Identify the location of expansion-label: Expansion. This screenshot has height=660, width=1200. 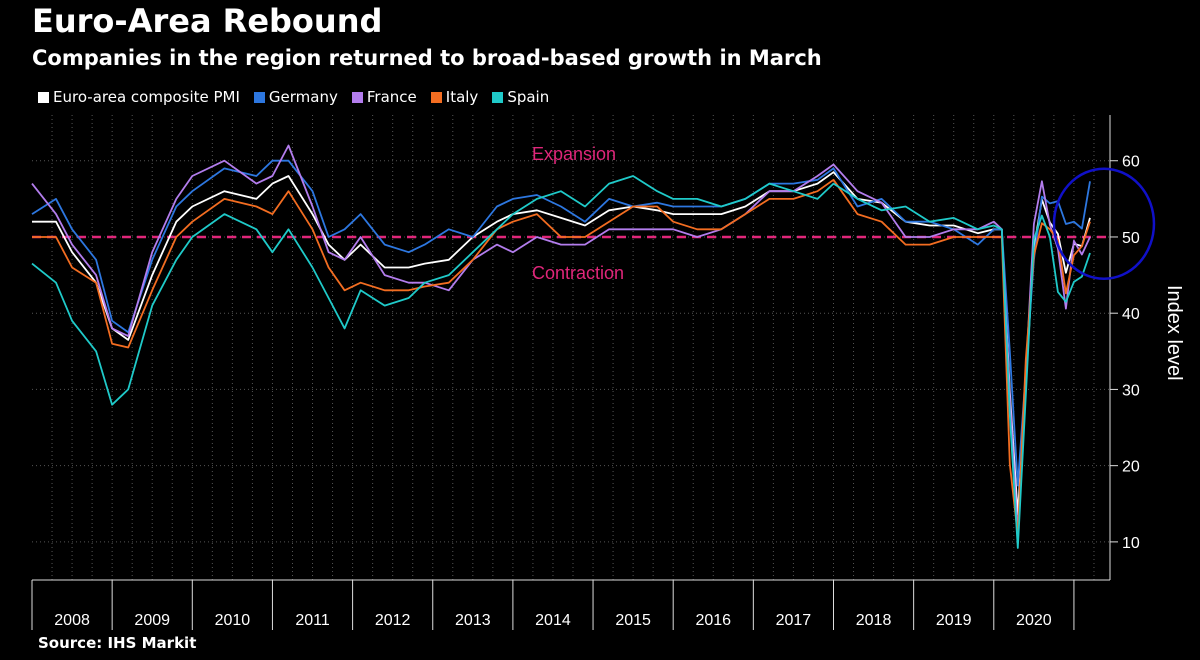
(574, 154).